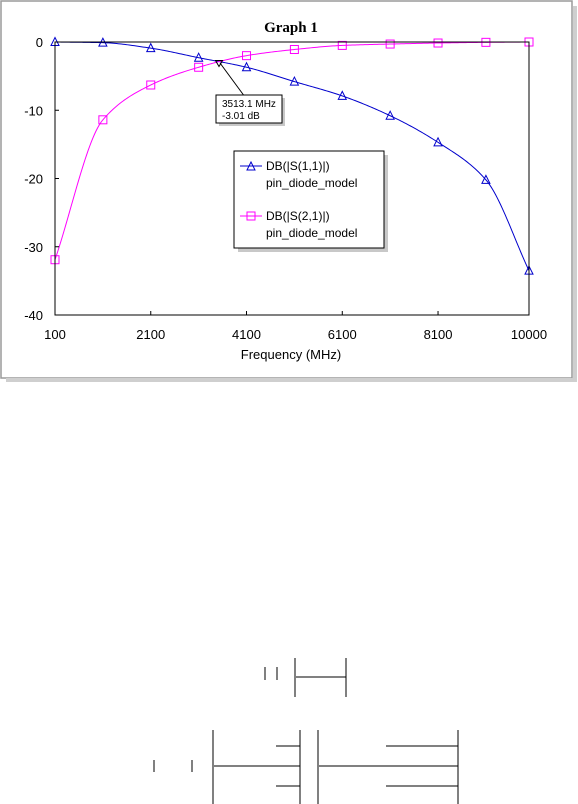  Describe the element at coordinates (232, 80) in the screenshot. I see `marker-leader-line` at that location.